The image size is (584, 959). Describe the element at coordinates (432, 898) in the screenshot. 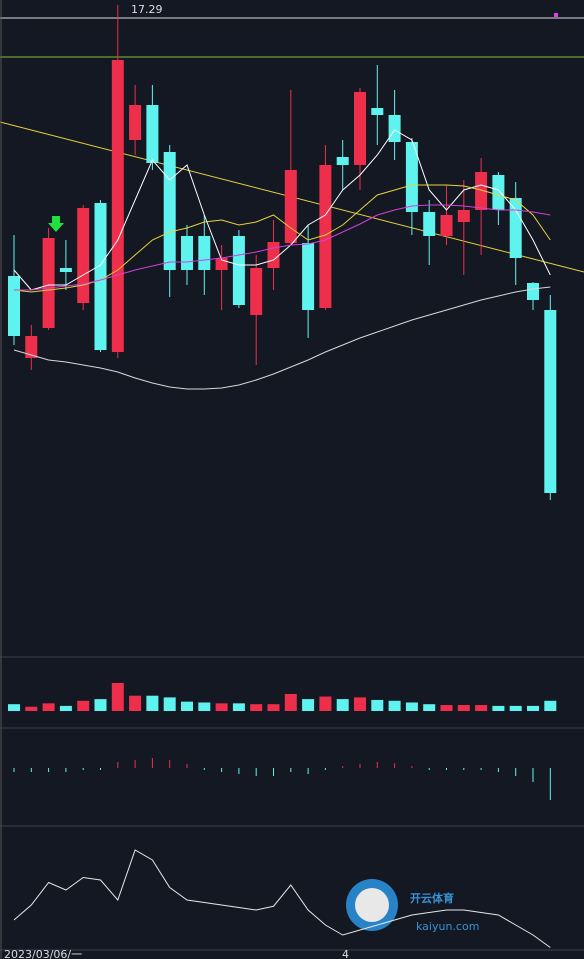

I see `brand: 开云体育` at that location.